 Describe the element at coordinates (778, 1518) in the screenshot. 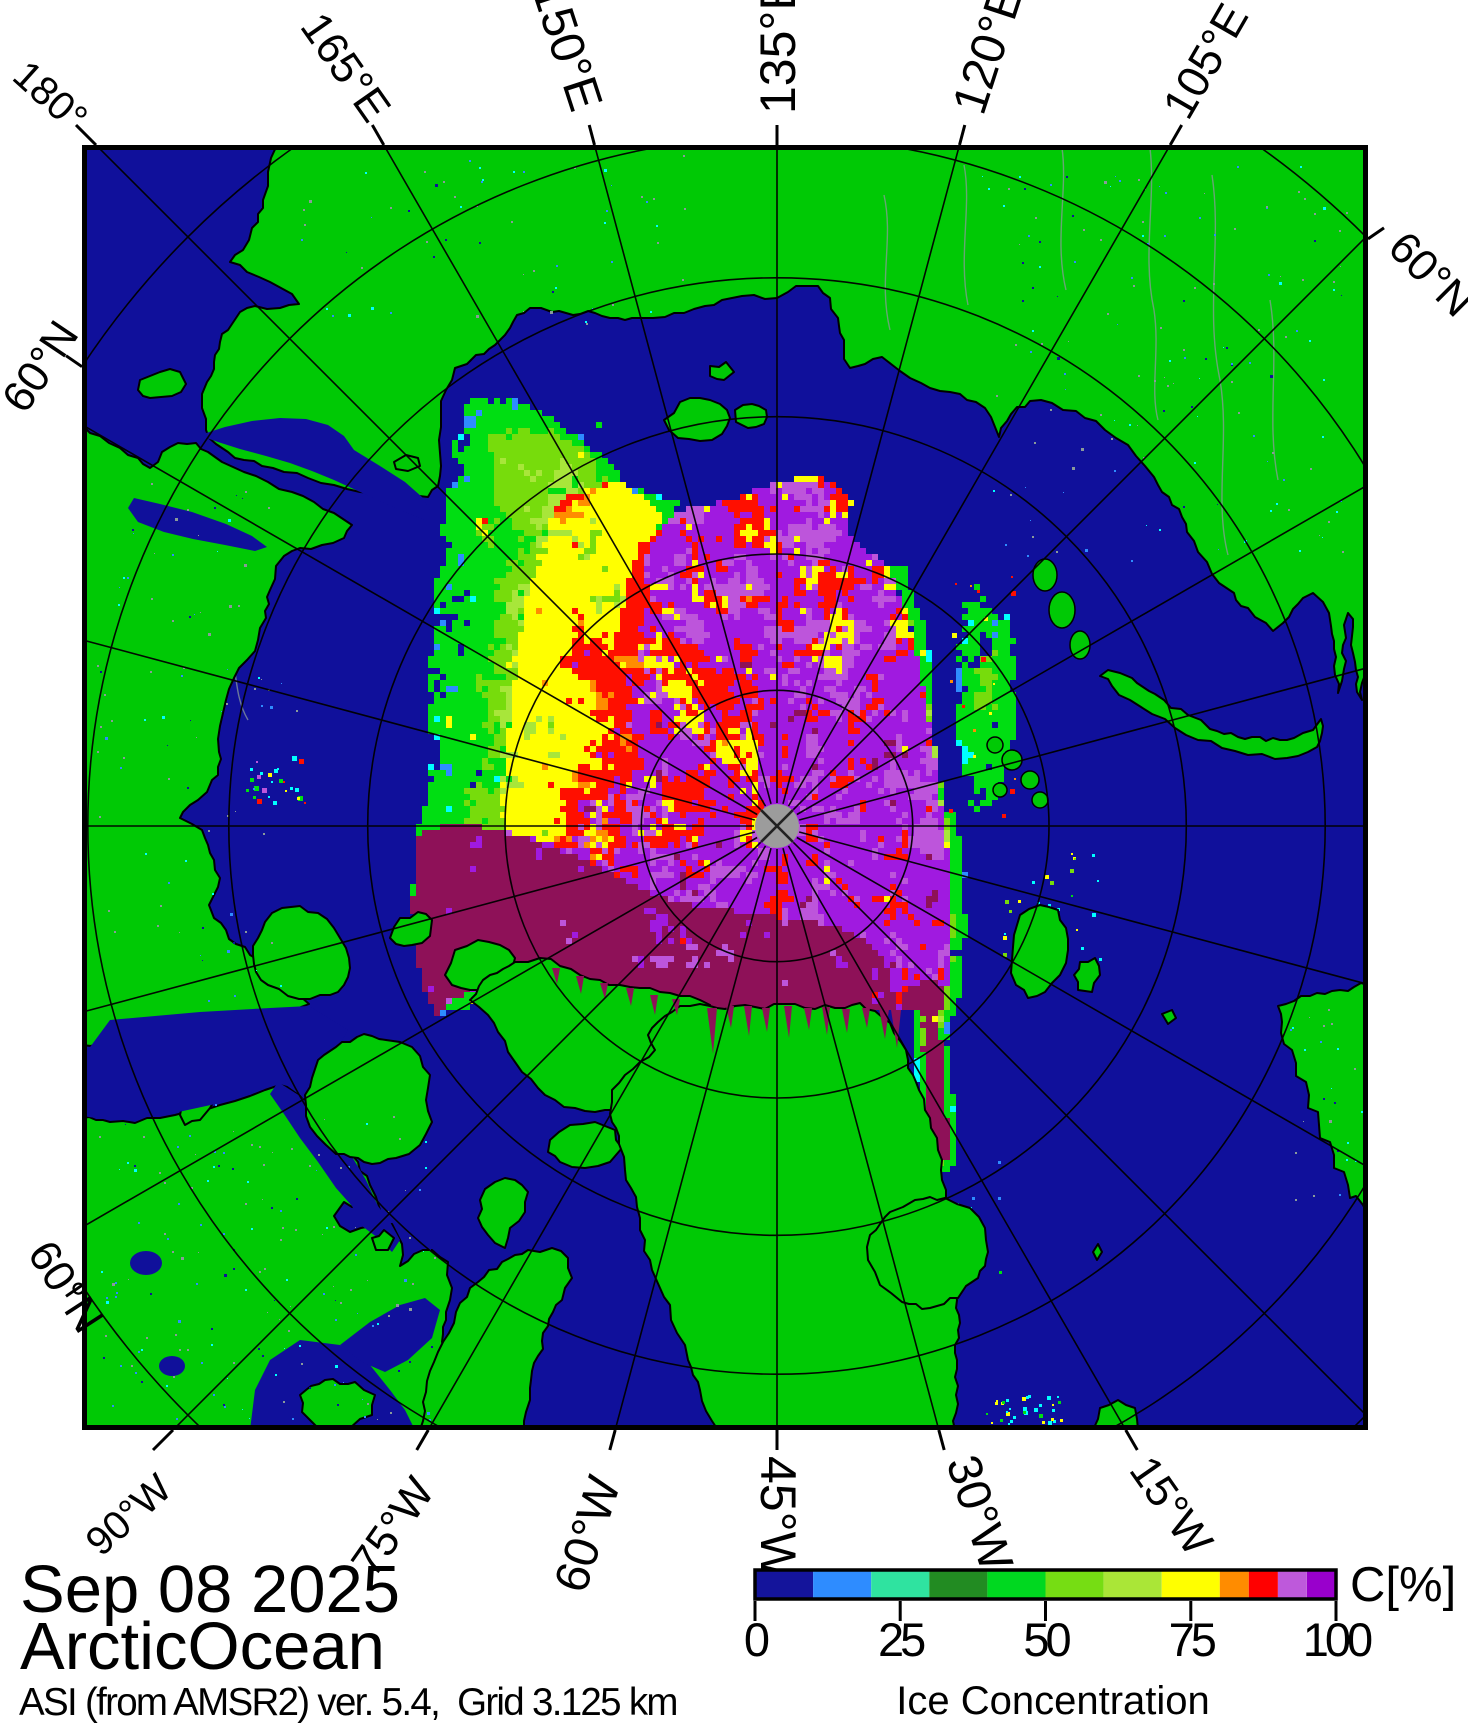

I see `svg-text: 45°W` at that location.